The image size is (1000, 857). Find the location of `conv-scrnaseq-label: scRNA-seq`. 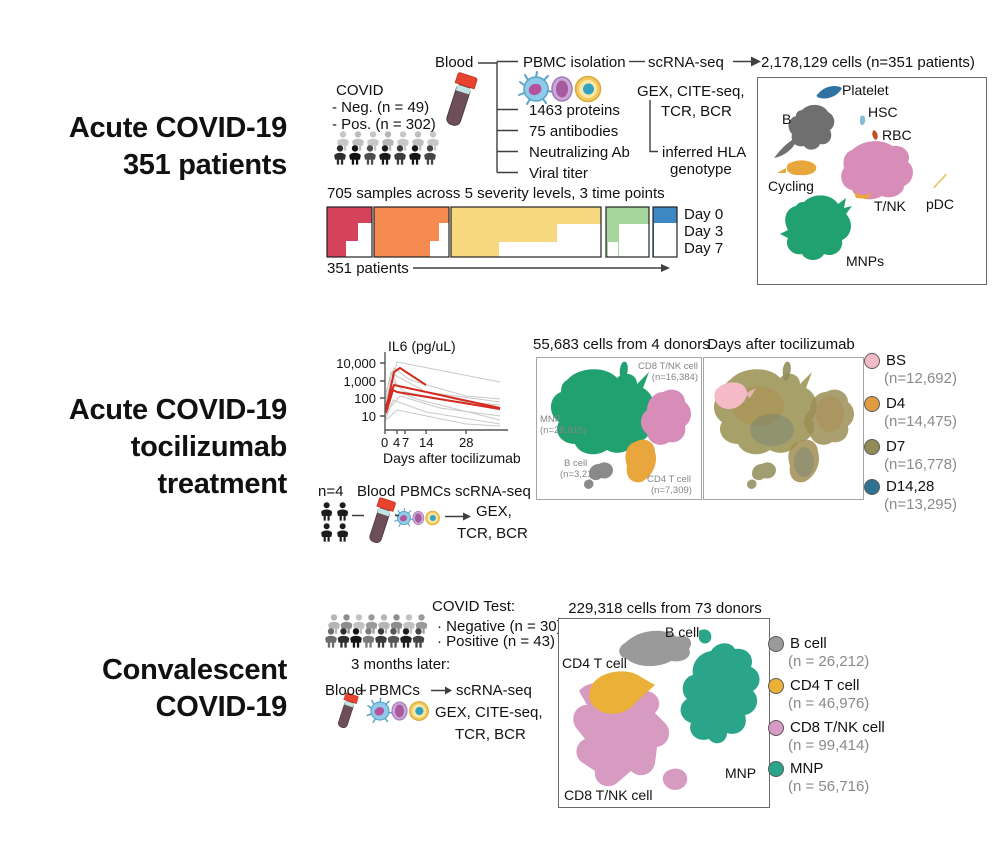

conv-scrnaseq-label: scRNA-seq is located at coordinates (494, 690).